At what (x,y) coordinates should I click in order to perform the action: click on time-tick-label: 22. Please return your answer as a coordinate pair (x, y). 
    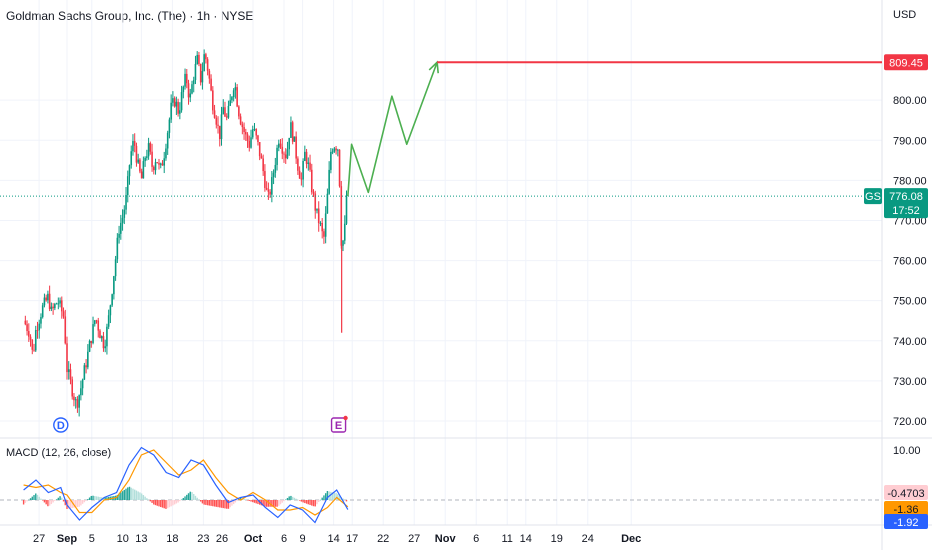
    Looking at the image, I should click on (383, 539).